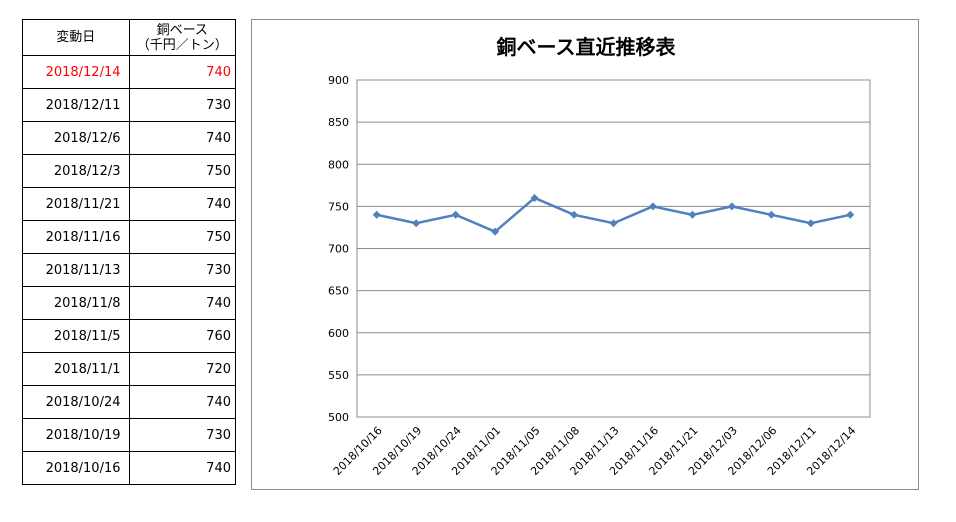 Image resolution: width=956 pixels, height=522 pixels. What do you see at coordinates (76, 435) in the screenshot?
I see `row-date: 2018/10/19` at bounding box center [76, 435].